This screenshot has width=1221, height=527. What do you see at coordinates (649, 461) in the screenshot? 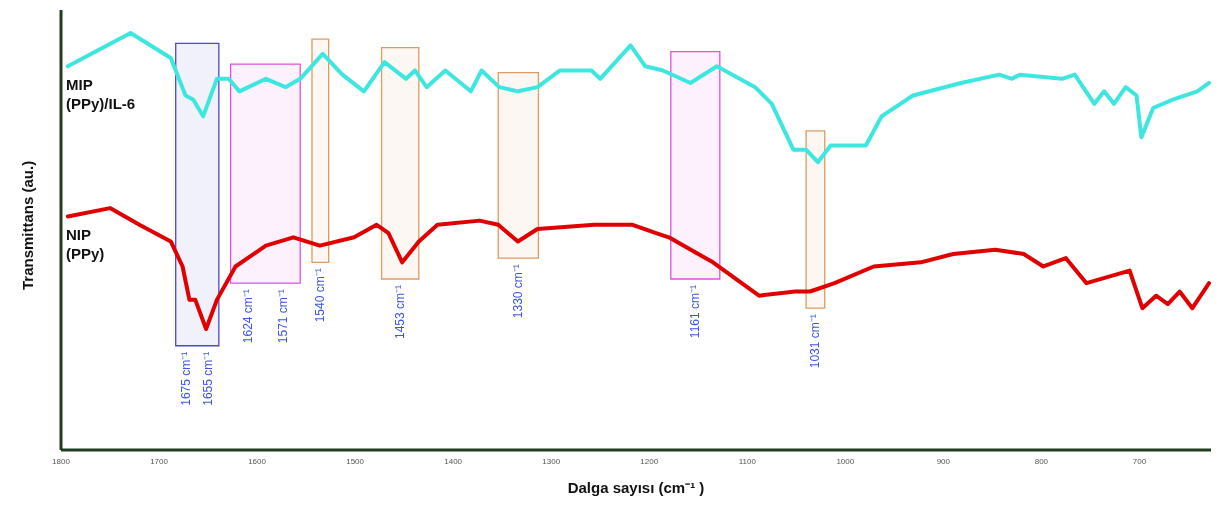
I see `x-tick-label: 1200` at bounding box center [649, 461].